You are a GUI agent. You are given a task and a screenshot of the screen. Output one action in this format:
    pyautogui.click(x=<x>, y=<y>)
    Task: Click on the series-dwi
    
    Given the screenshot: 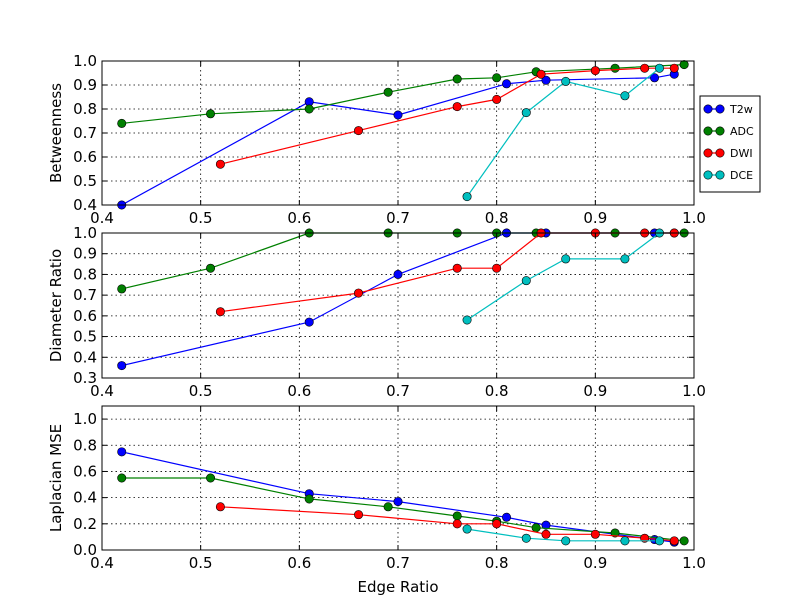 What is the action you would take?
    pyautogui.click(x=447, y=116)
    